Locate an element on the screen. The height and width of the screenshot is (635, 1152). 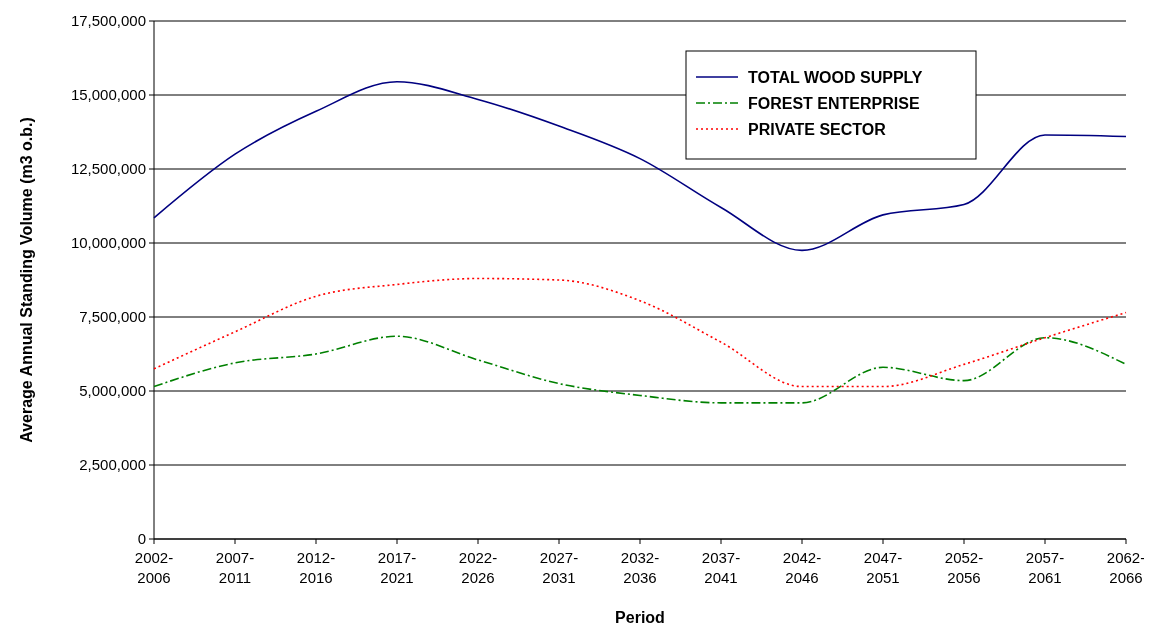
y-tick-label: 2,500,000 is located at coordinates (112, 465).